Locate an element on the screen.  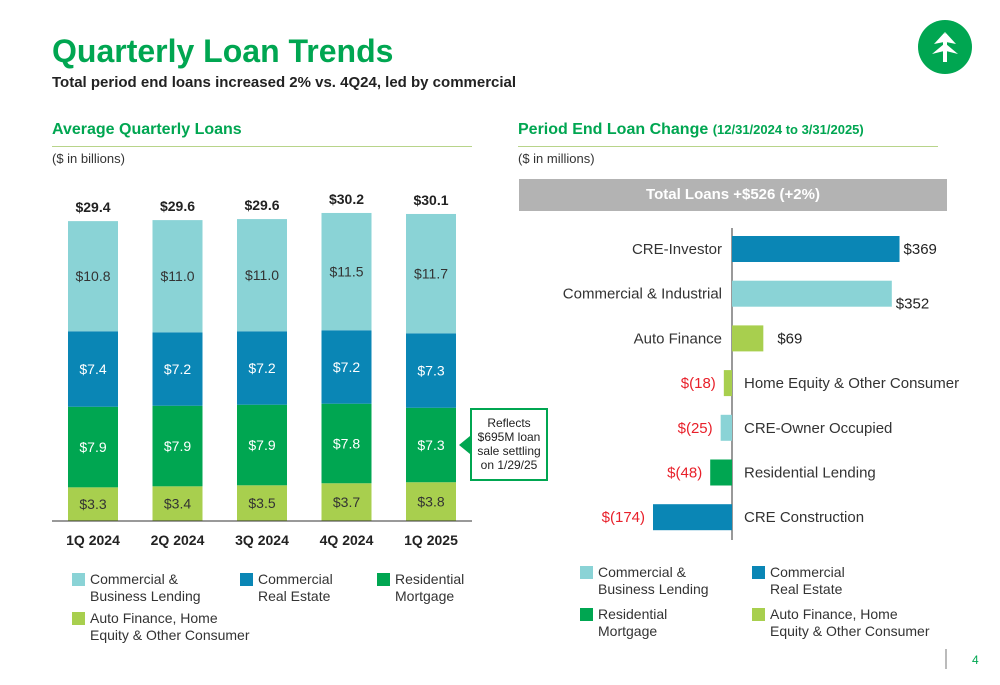
segment-value-label: $7.4 is located at coordinates (92, 369).